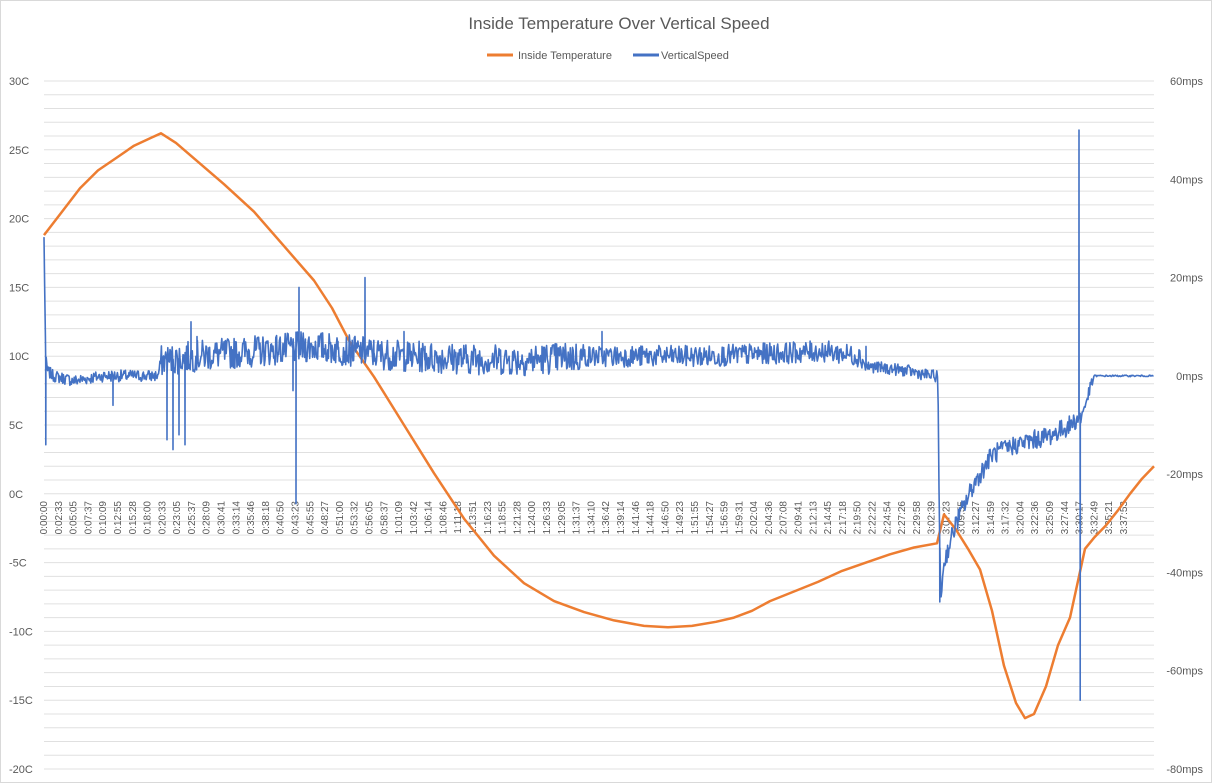 The width and height of the screenshot is (1212, 783). I want to click on x-tick-label: 1:18:55, so click(503, 518).